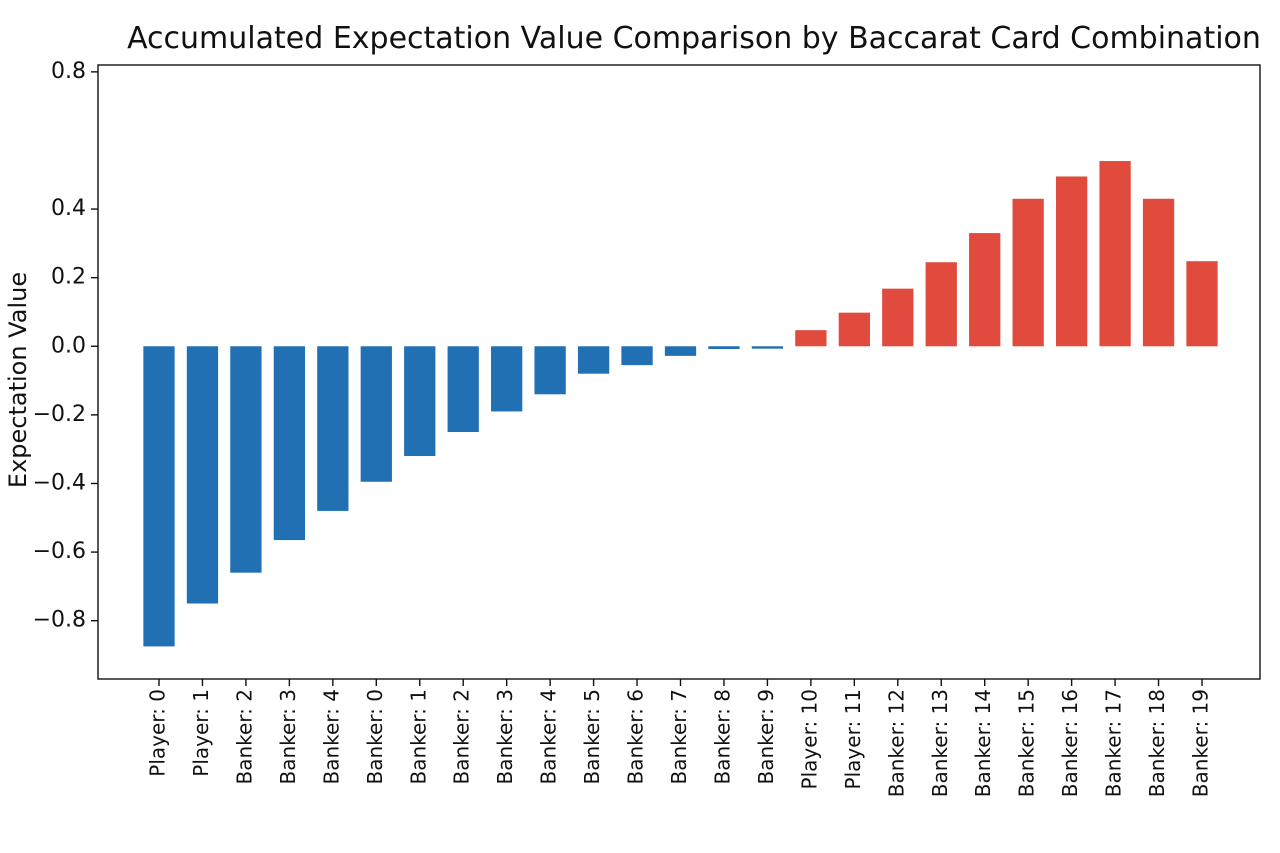 The width and height of the screenshot is (1280, 853). What do you see at coordinates (896, 743) in the screenshot?
I see `x-tick-label-17: Banker: 12` at bounding box center [896, 743].